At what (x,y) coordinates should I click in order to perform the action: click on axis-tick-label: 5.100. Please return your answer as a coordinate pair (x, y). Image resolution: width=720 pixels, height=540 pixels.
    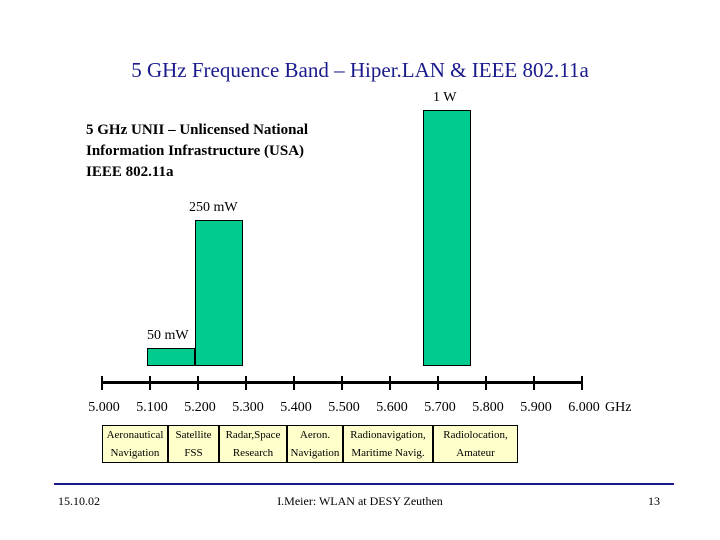
    Looking at the image, I should click on (152, 407).